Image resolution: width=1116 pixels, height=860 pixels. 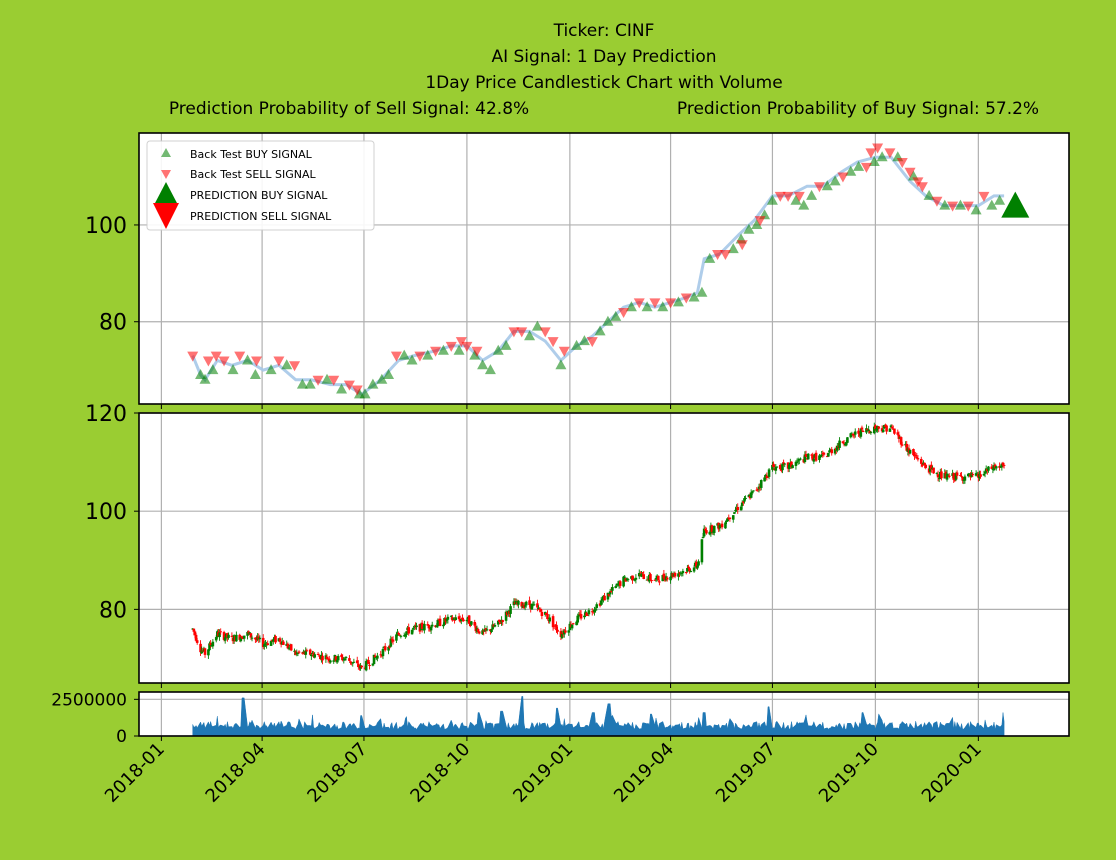 I want to click on volume-ytick-label-1: 2500000, so click(x=89, y=700).